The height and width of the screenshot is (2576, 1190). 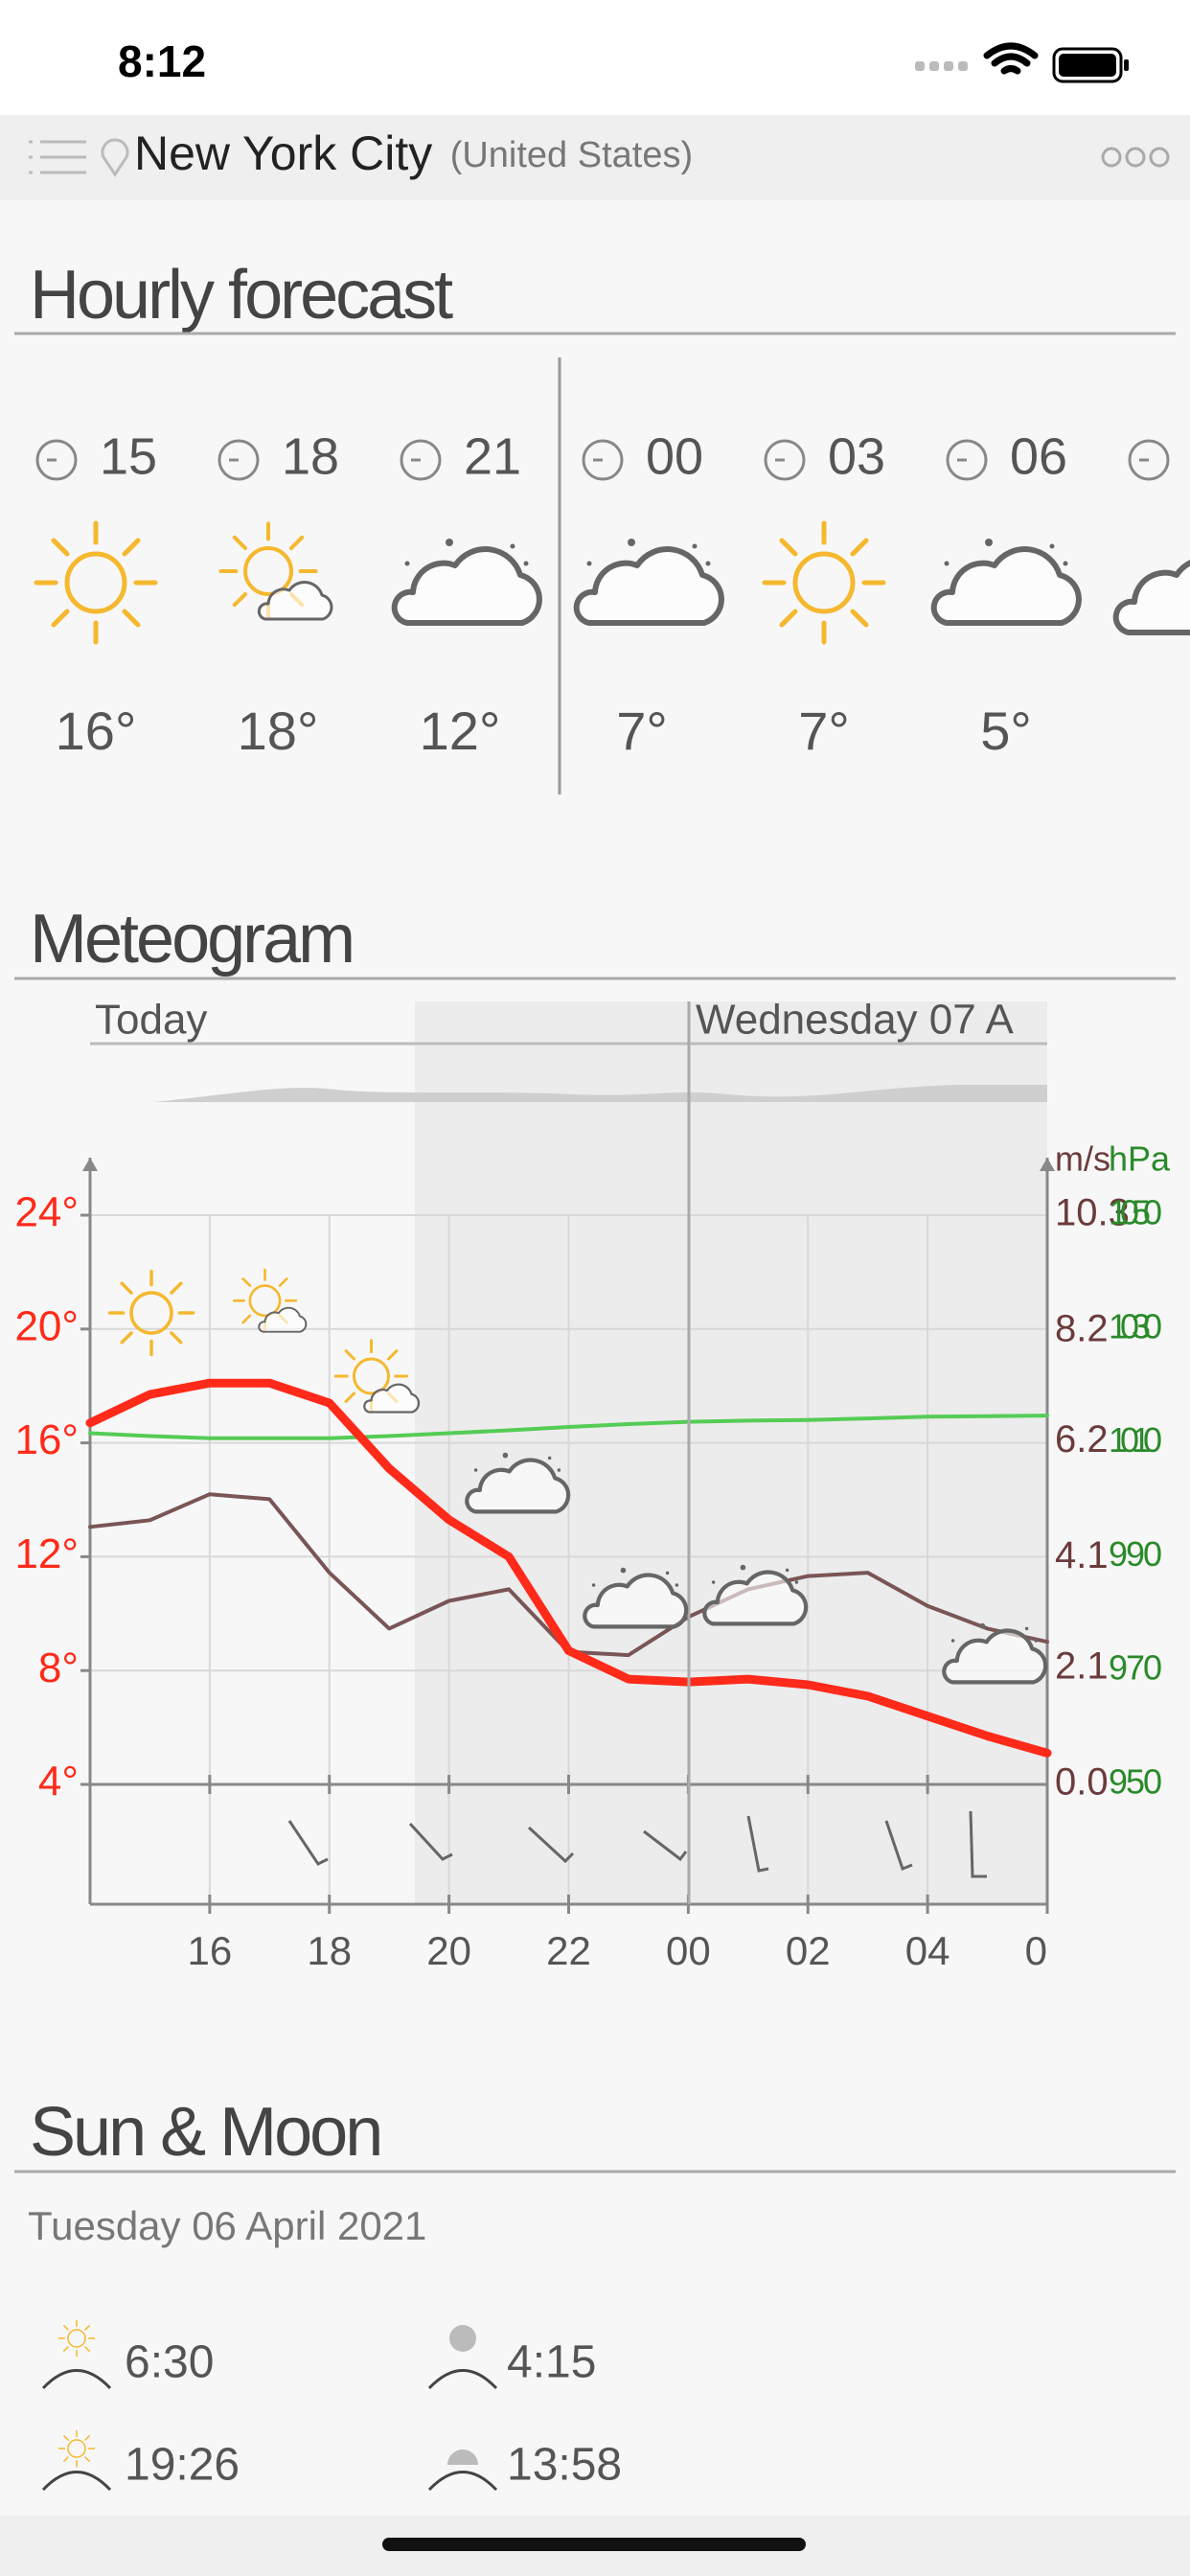 I want to click on hour-label: 21, so click(x=493, y=456).